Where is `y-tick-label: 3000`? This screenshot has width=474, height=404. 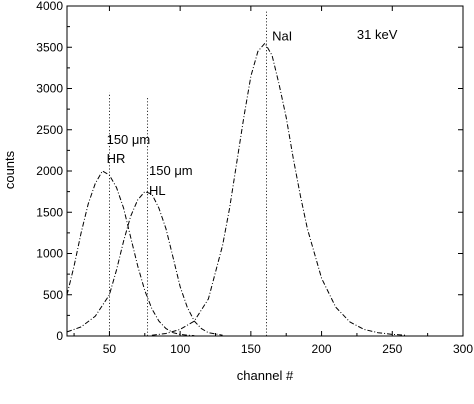 y-tick-label: 3000 is located at coordinates (49, 89).